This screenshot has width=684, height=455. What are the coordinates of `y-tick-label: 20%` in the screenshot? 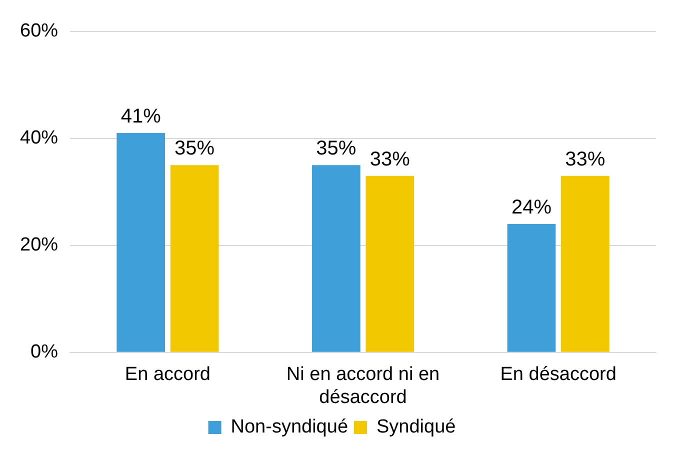 It's located at (39, 245).